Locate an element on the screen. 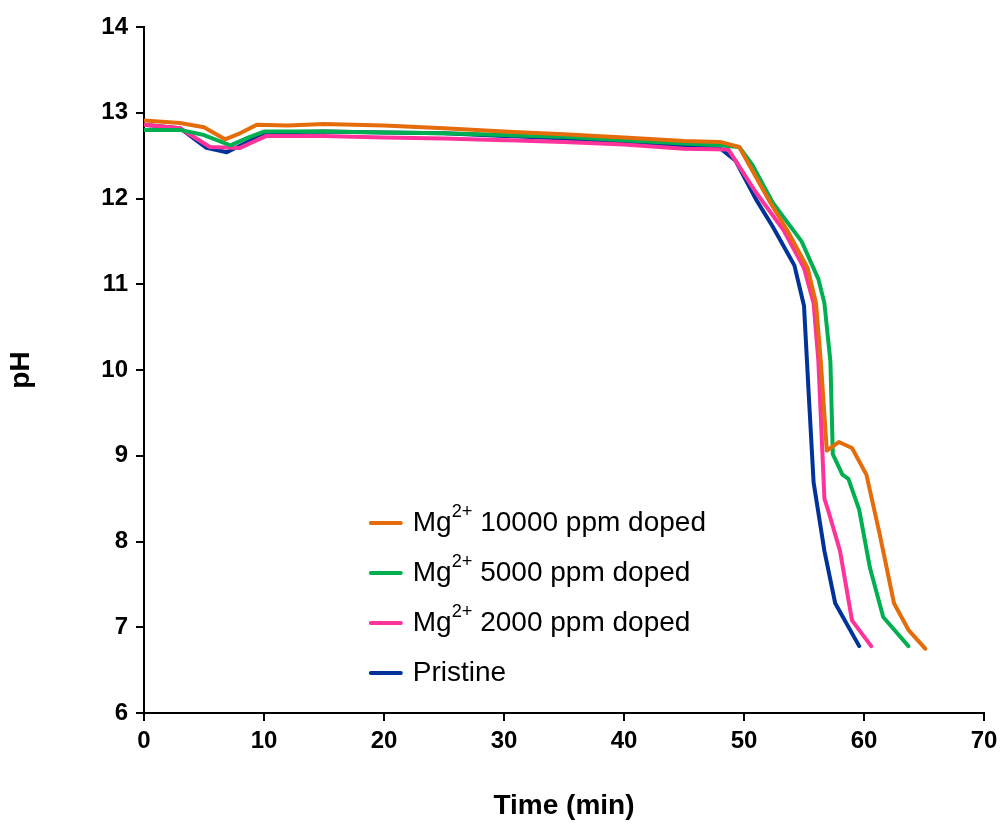 This screenshot has width=1008, height=827. y-tick-label: 7 is located at coordinates (121, 625).